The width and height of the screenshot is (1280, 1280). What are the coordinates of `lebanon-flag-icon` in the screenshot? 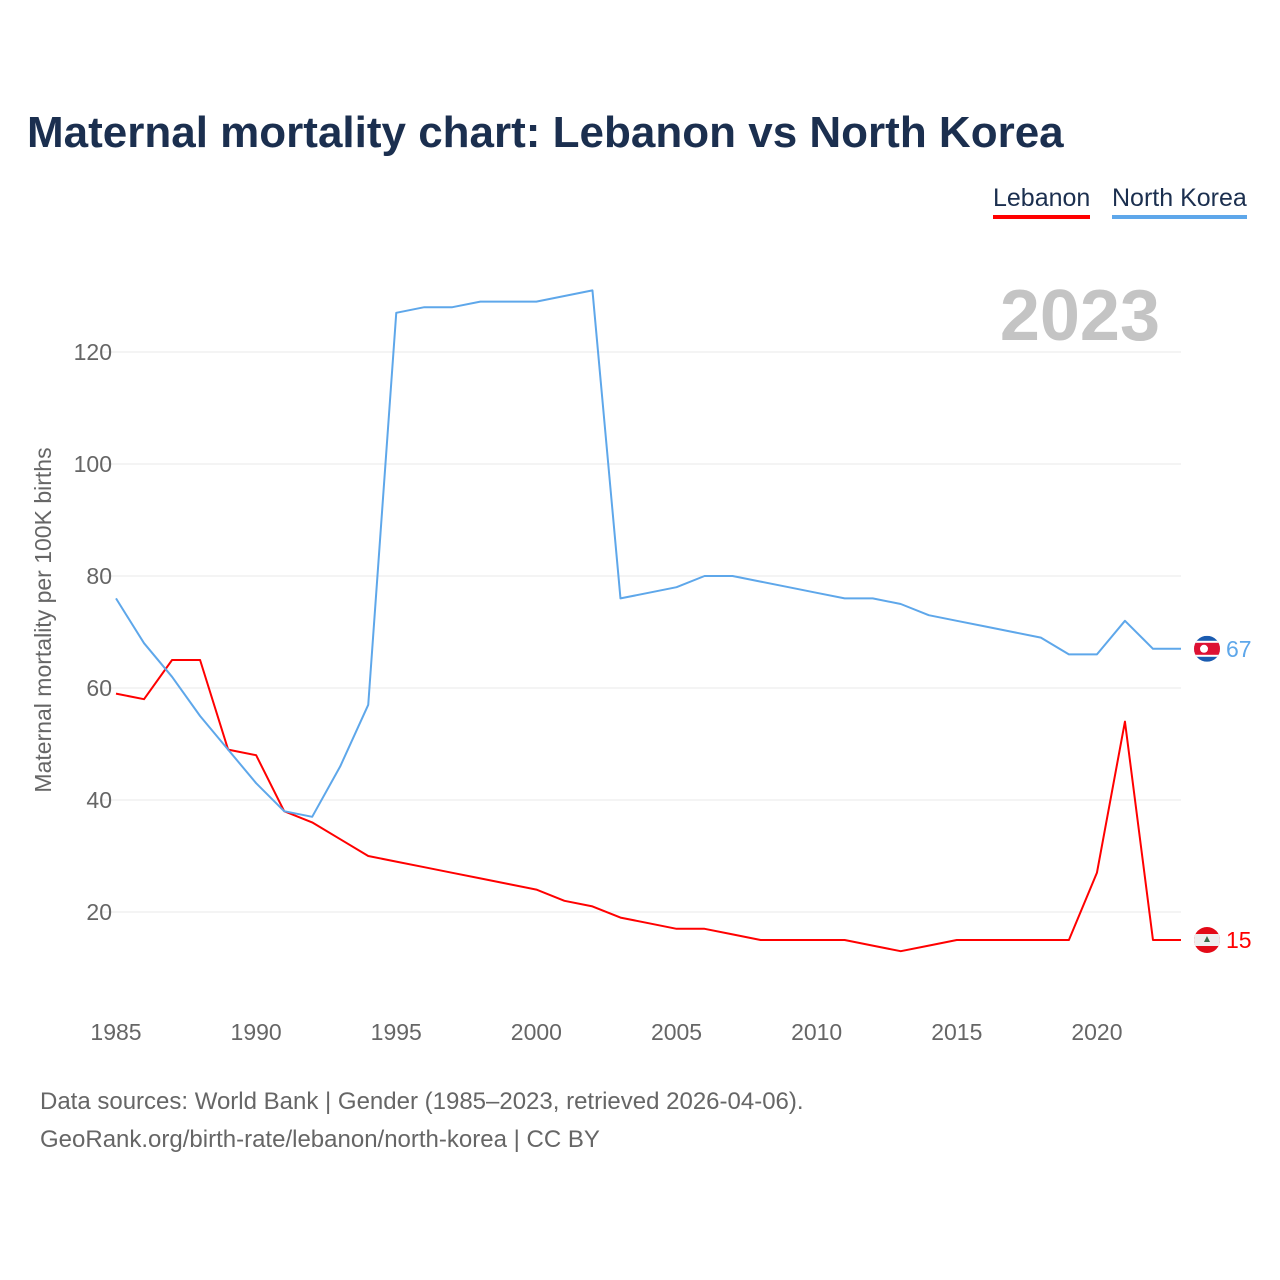 It's located at (1207, 940).